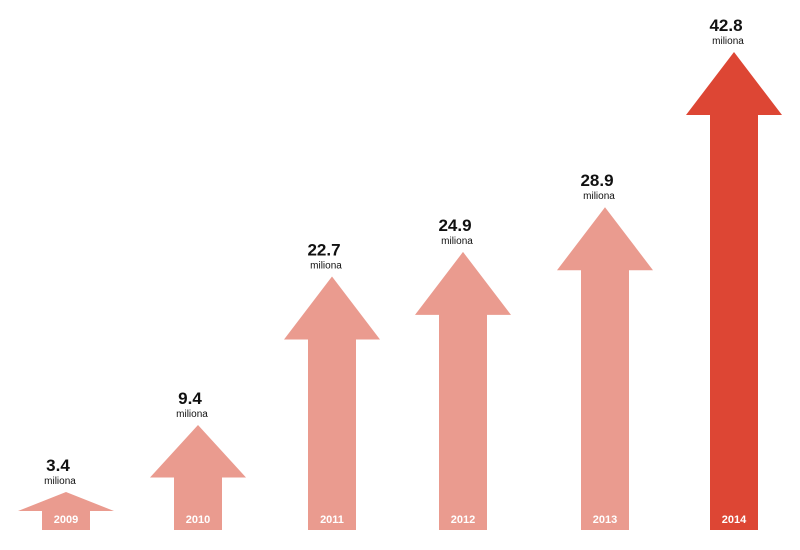  What do you see at coordinates (198, 477) in the screenshot?
I see `arrow-bar-2010` at bounding box center [198, 477].